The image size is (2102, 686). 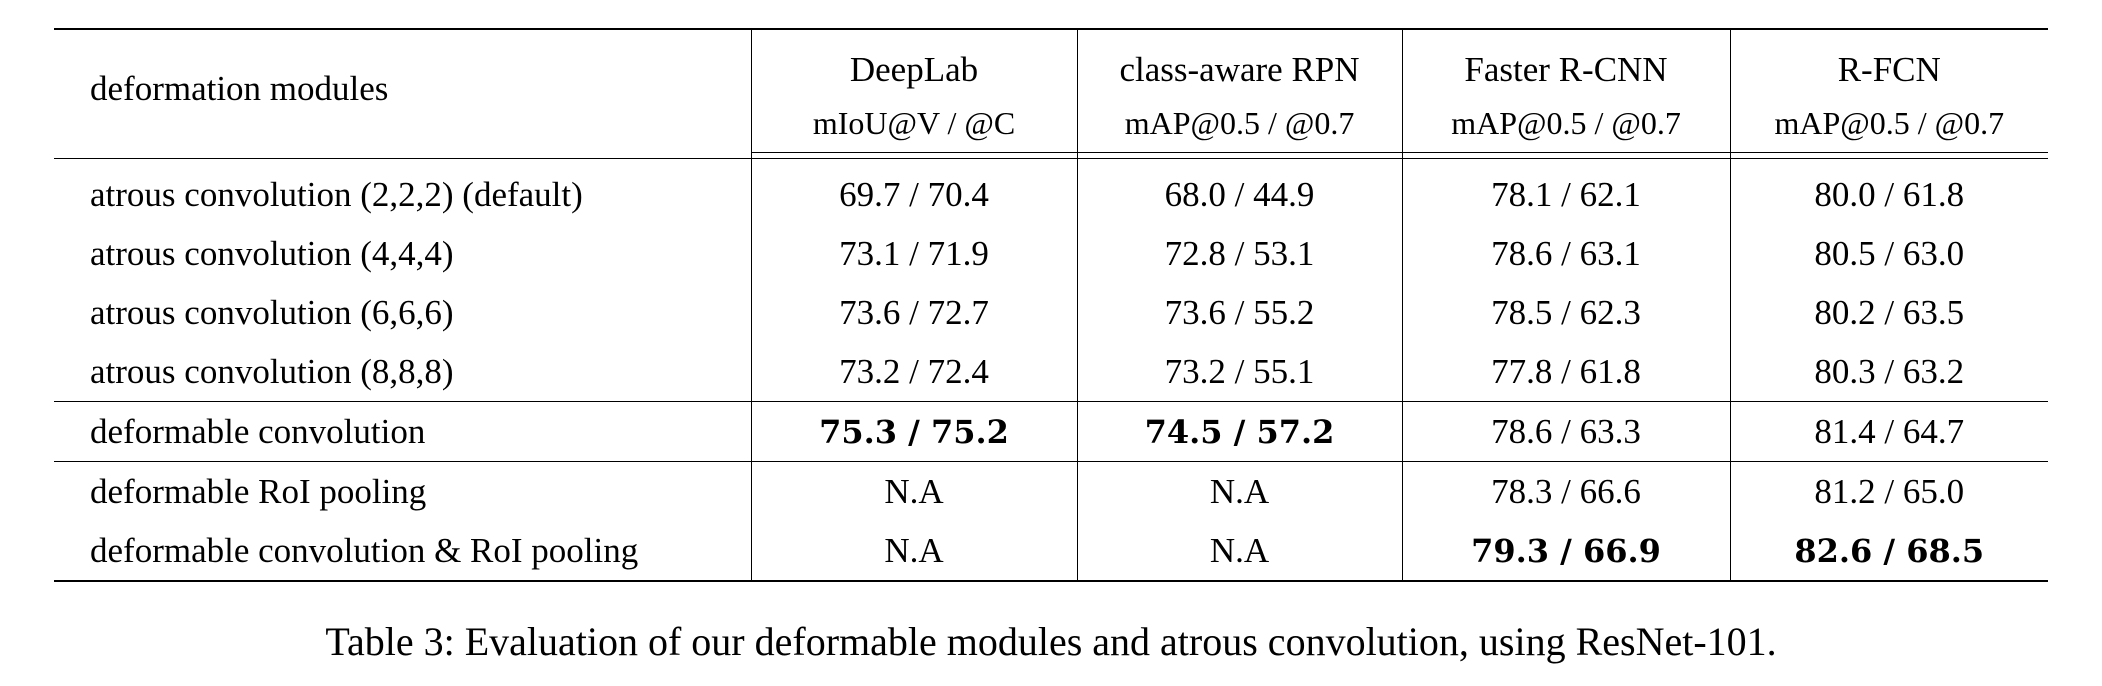 What do you see at coordinates (1239, 253) in the screenshot?
I see `table-cell: 72.8 / 53.1` at bounding box center [1239, 253].